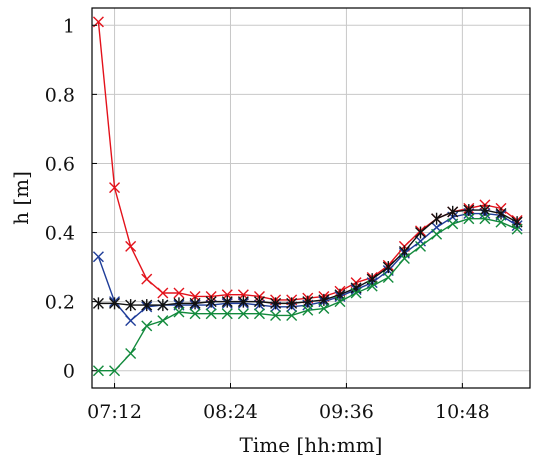  I want to click on y-tick-label: 1, so click(69, 26).